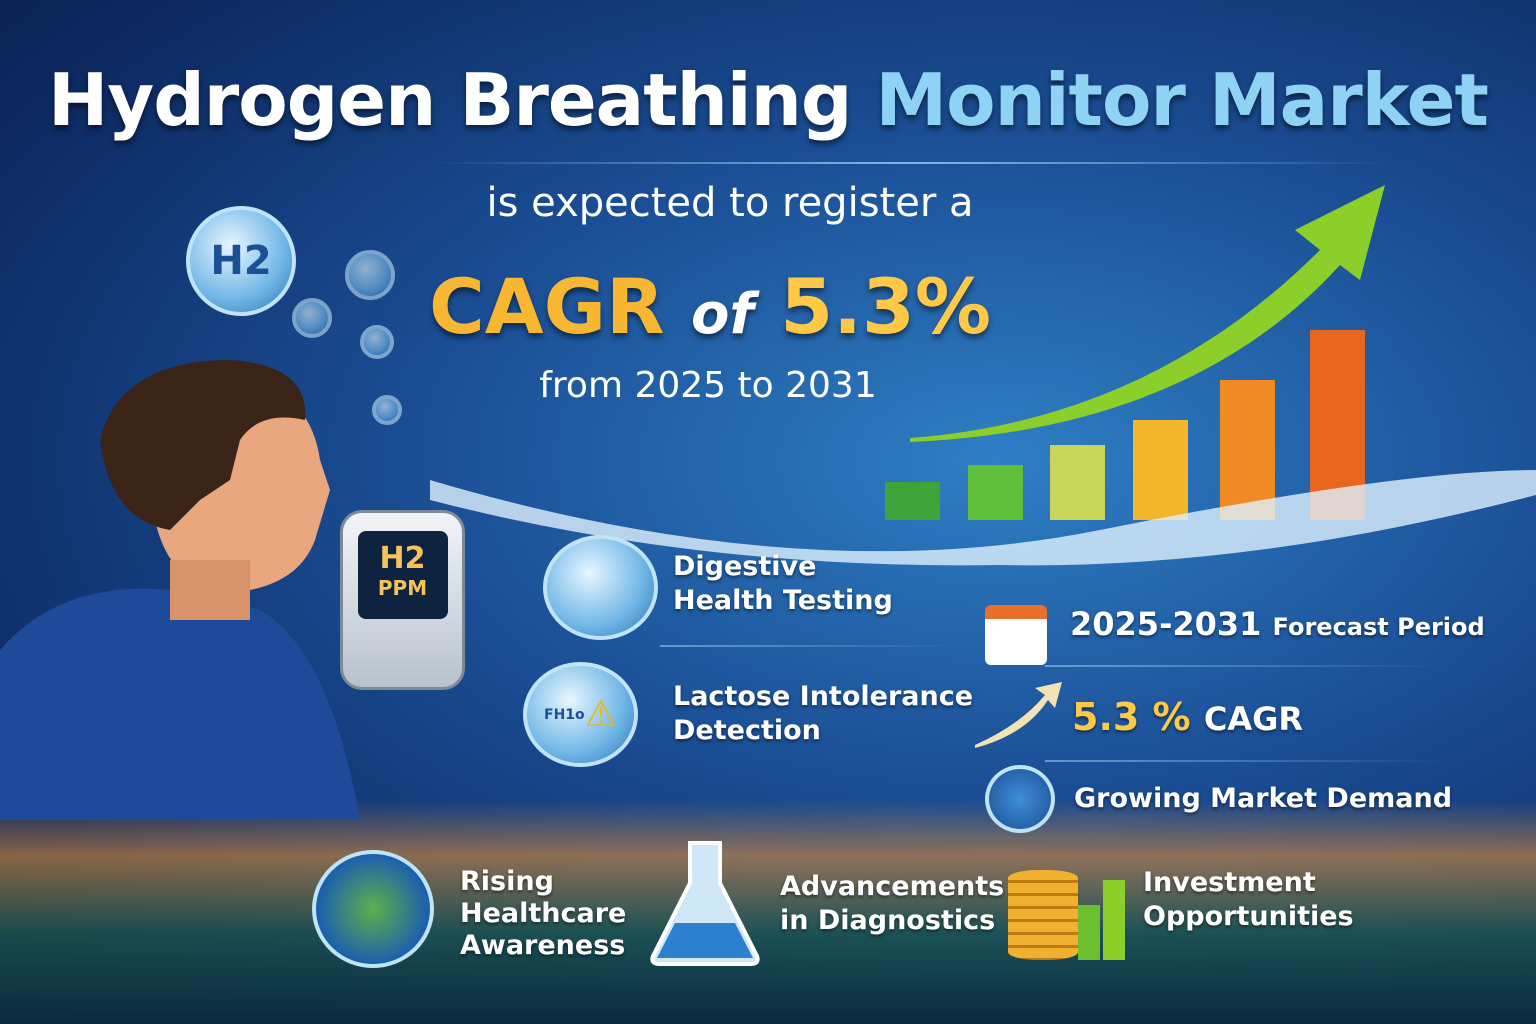  Describe the element at coordinates (745, 566) in the screenshot. I see `feature-label: Digestive` at that location.